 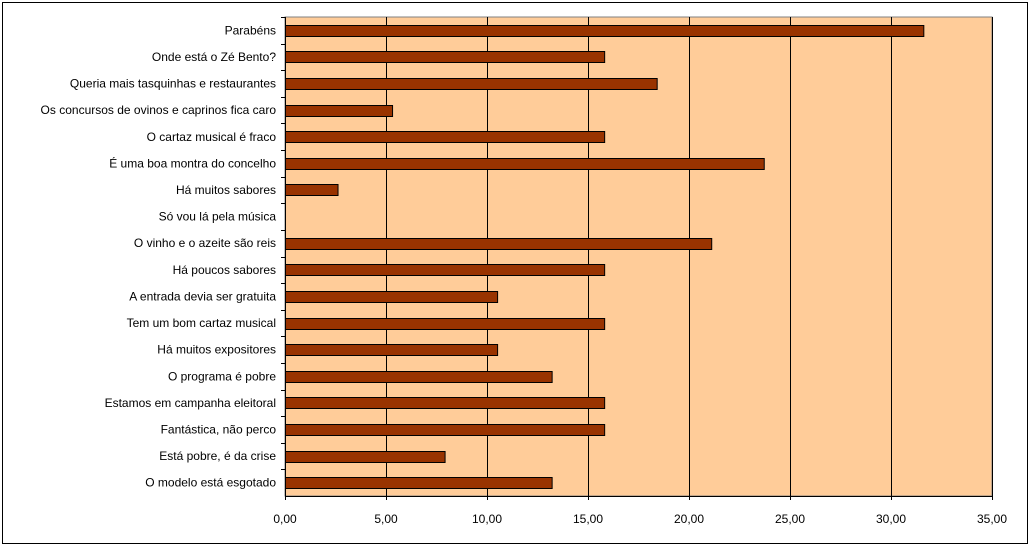 I want to click on x-tick-label: 15,00, so click(x=588, y=519).